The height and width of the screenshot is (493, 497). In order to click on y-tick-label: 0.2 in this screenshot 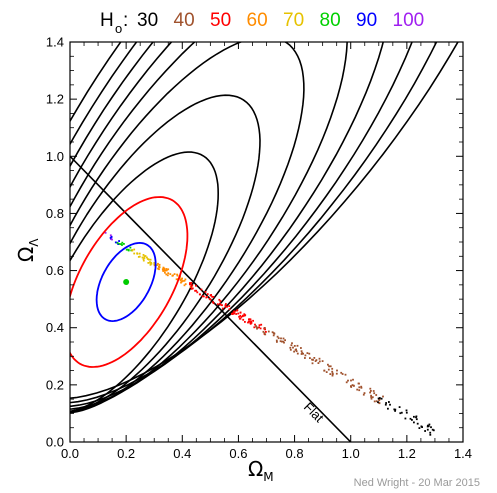, I will do `click(55, 384)`.